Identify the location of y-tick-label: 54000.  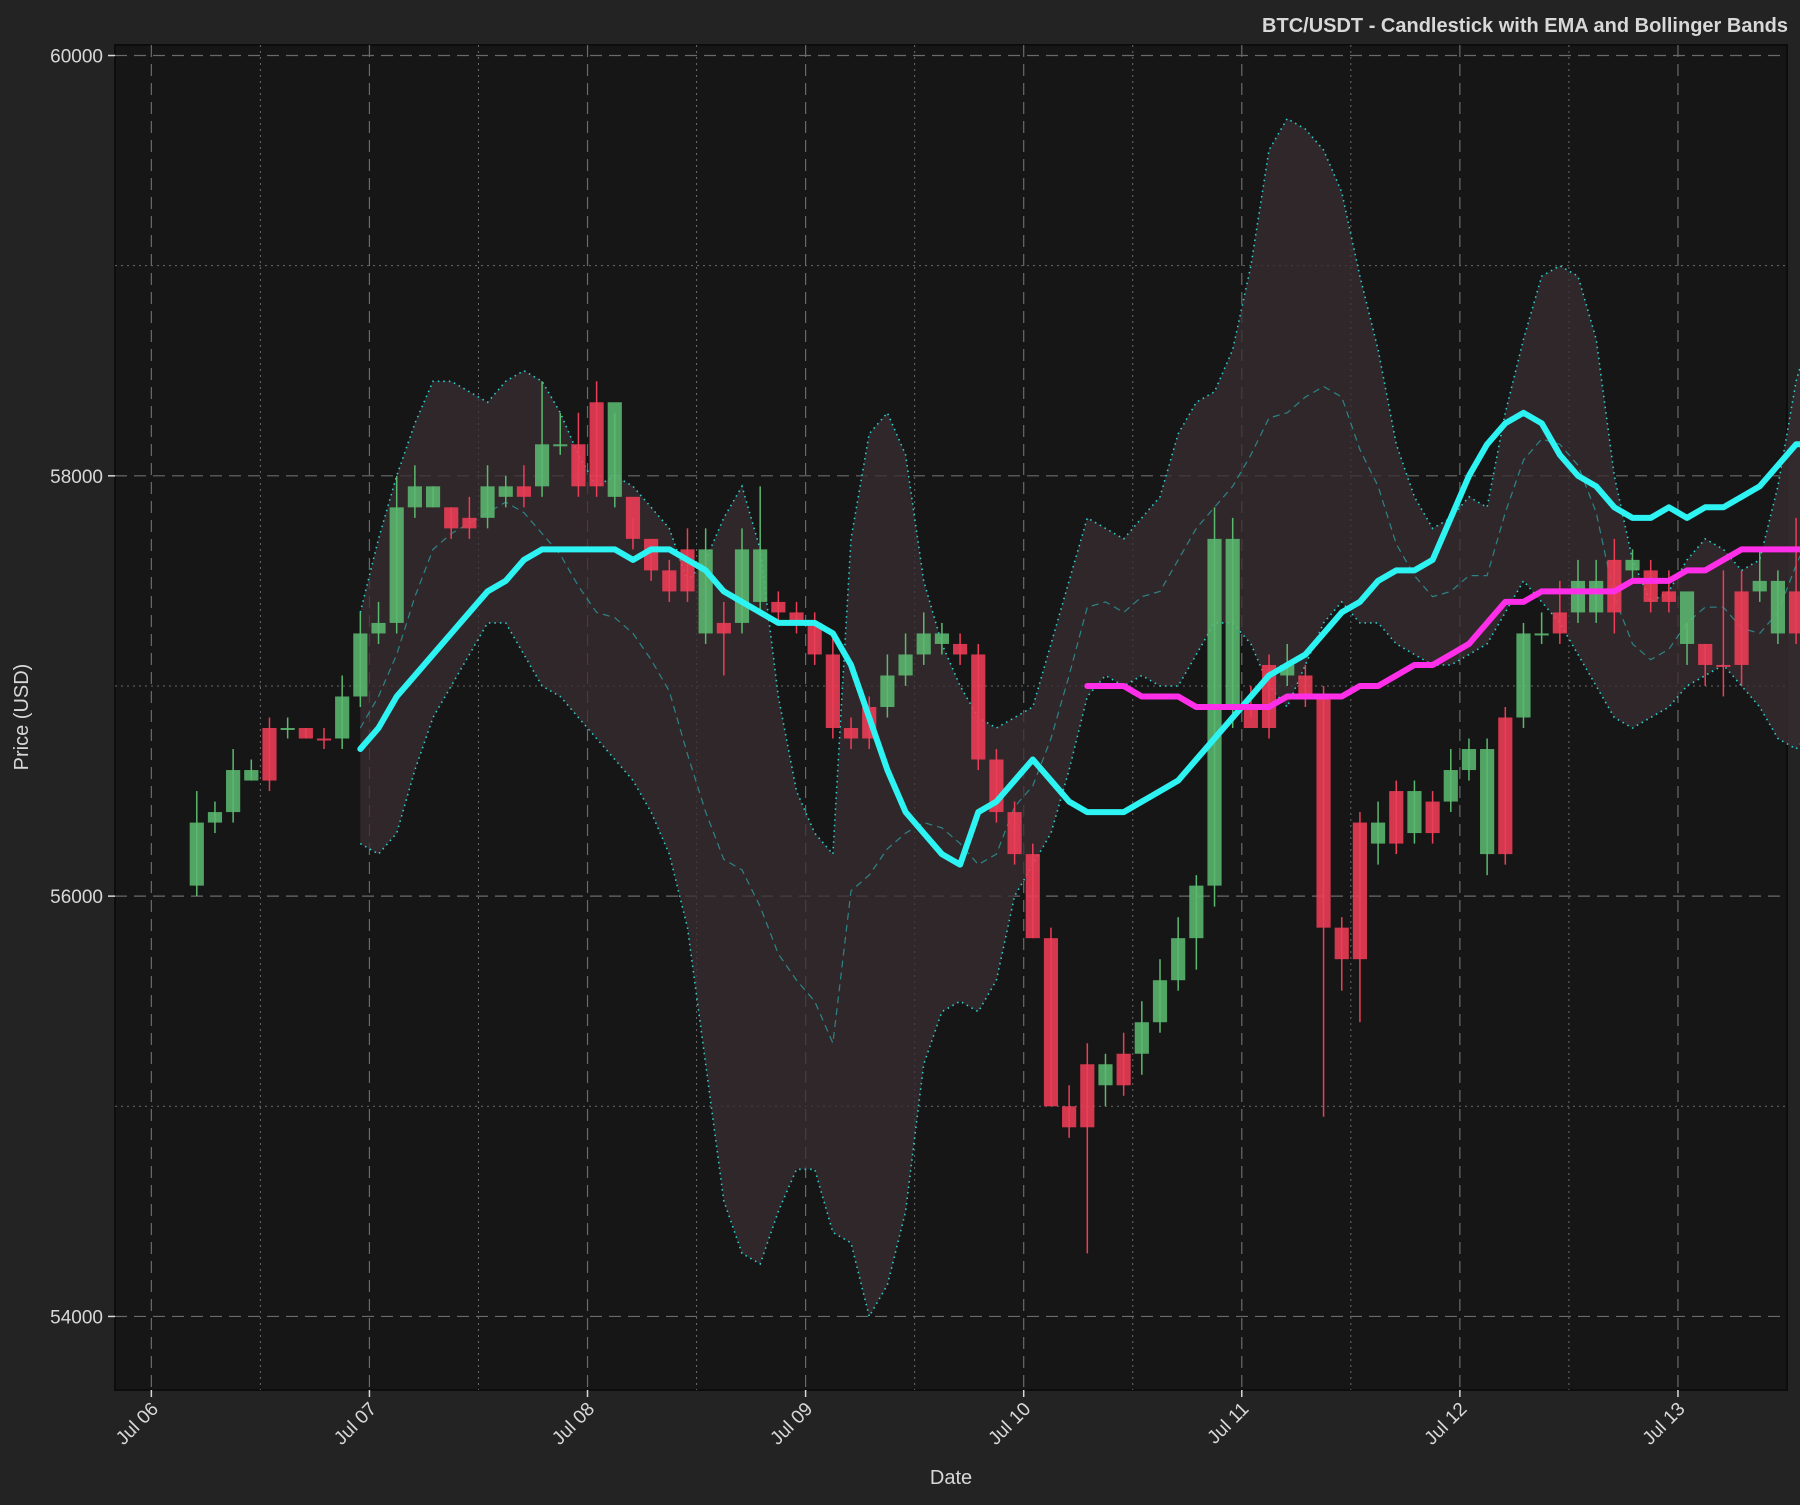
(76, 1317).